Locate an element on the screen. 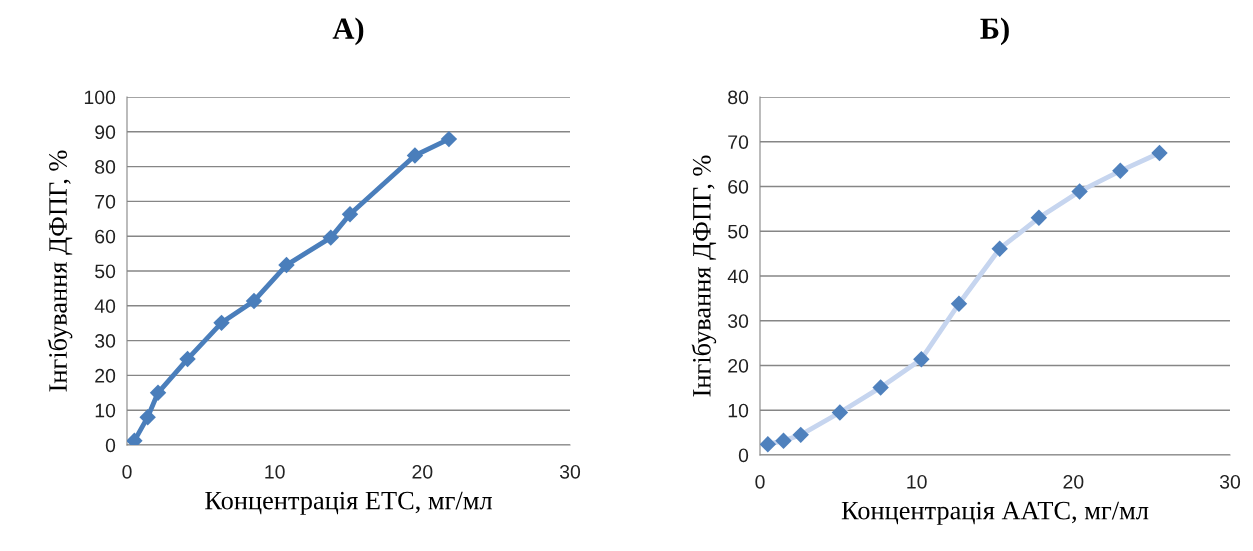 The image size is (1253, 551). x-axis-title: Концентрація ААТС, мг/мл is located at coordinates (995, 513).